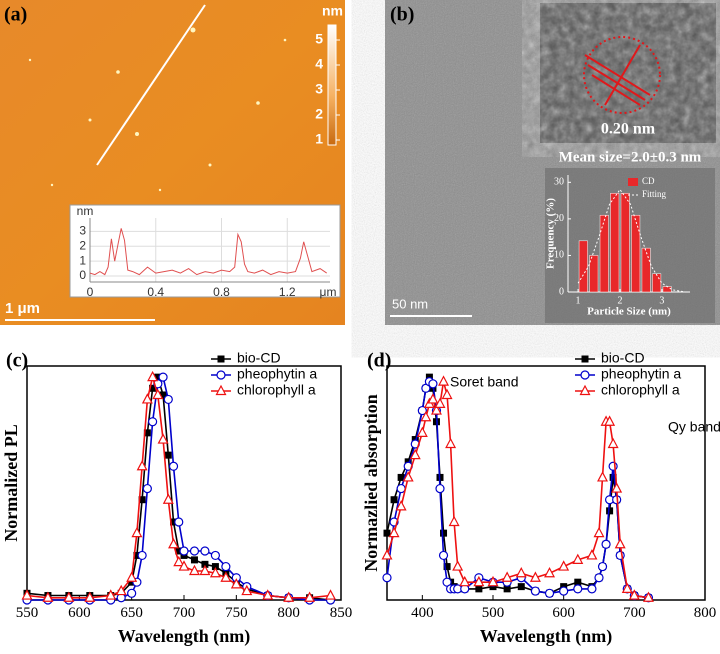 This screenshot has width=720, height=654. Describe the element at coordinates (623, 358) in the screenshot. I see `legend-label: bio-CD` at that location.